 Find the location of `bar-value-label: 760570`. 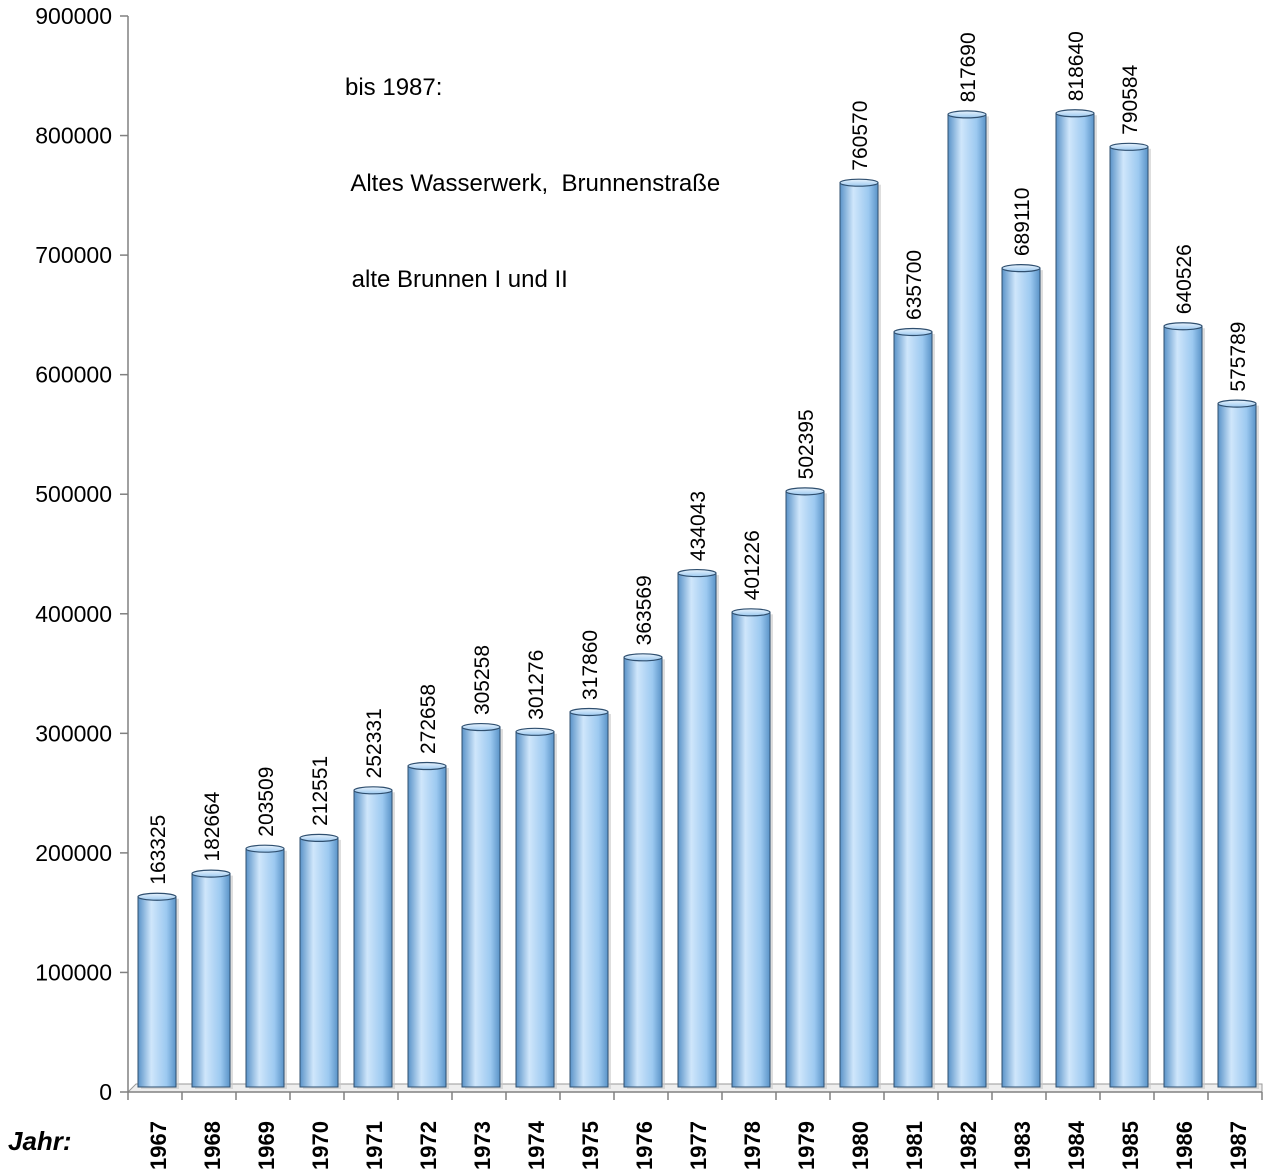

bar-value-label: 760570 is located at coordinates (860, 136).